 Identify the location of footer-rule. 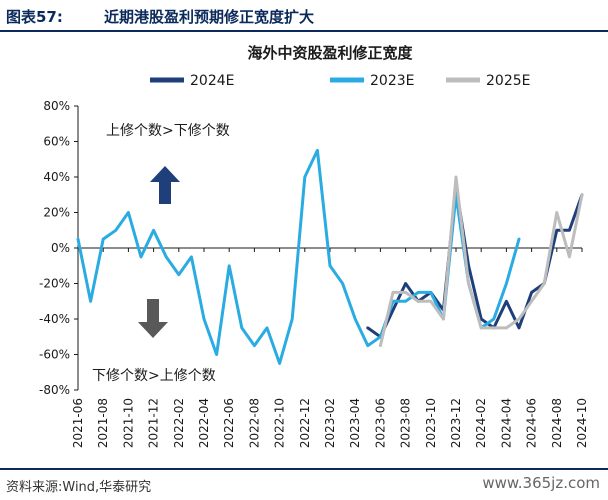
(304, 469).